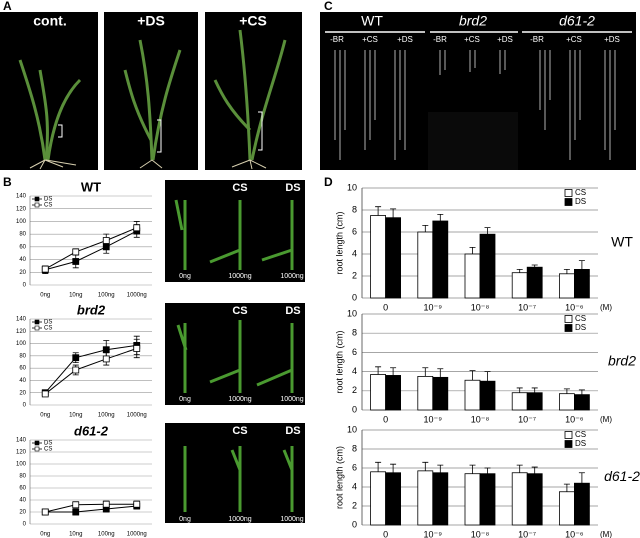 The image size is (640, 538). I want to click on y-tick-label: 80, so click(22, 356).